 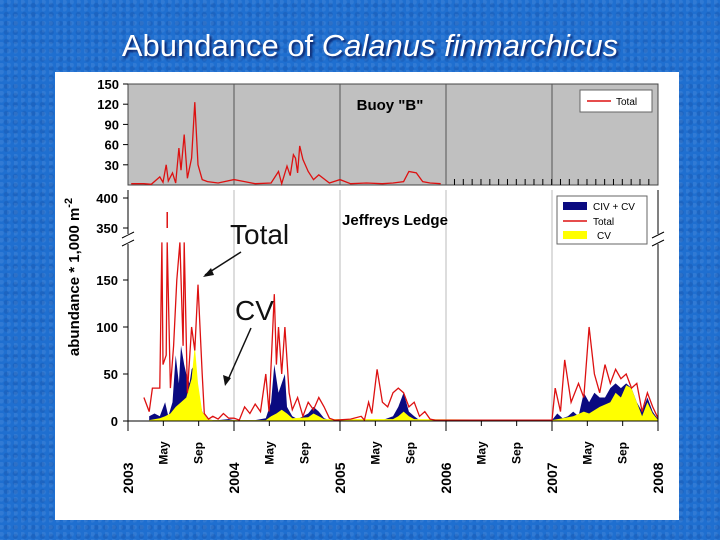 I want to click on annotation-cv-arrow, so click(x=239, y=355).